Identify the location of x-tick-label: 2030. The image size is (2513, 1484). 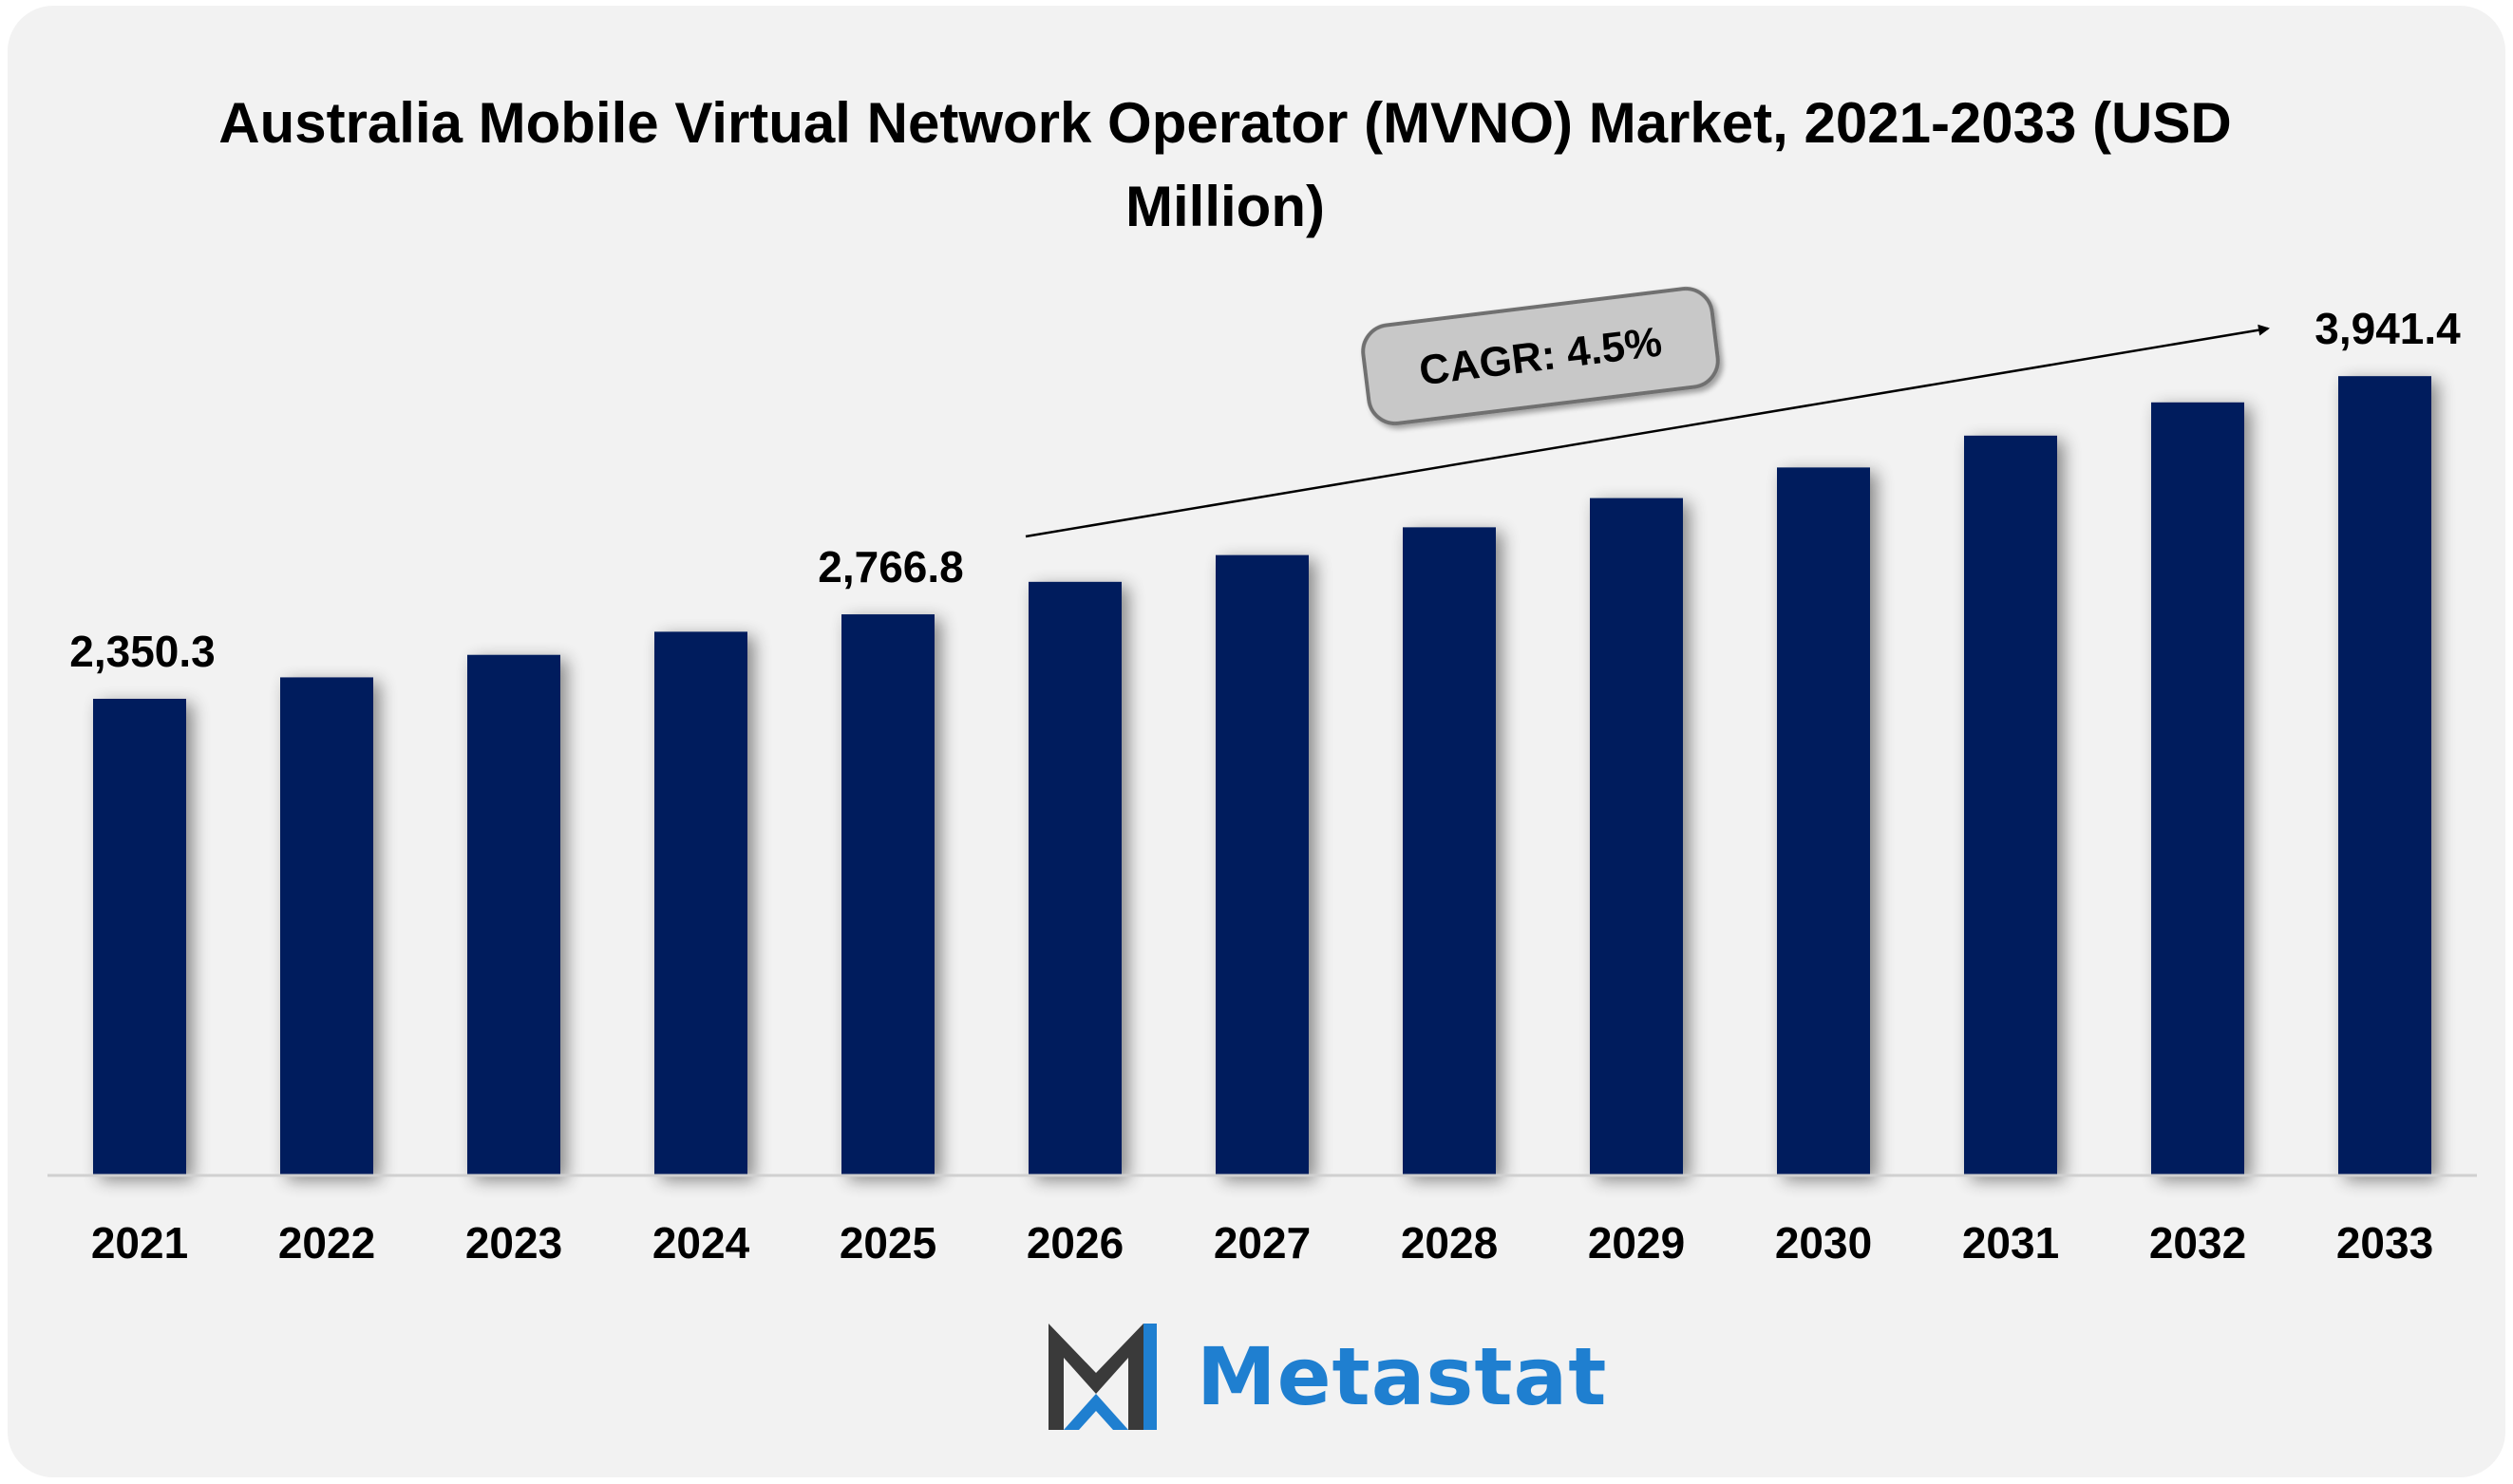
(1824, 1243).